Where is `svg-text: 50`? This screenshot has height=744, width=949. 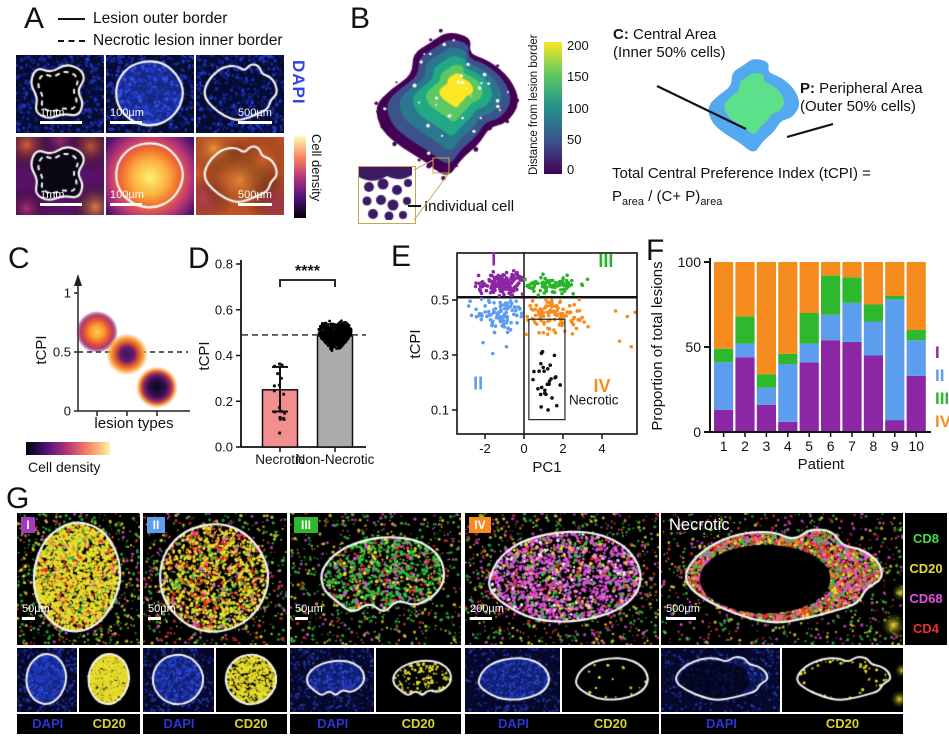
svg-text: 50 is located at coordinates (693, 347).